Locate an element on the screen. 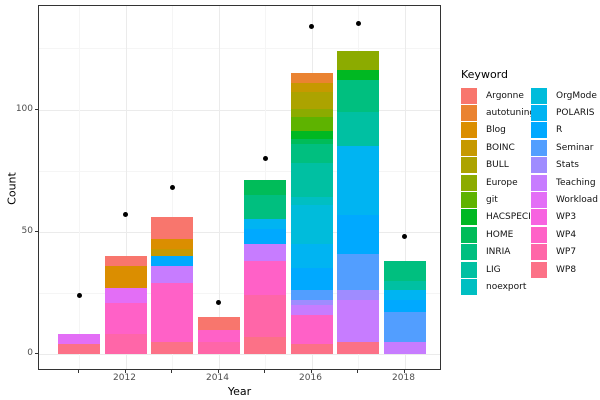 This screenshot has height=400, width=600. legend-item-Seminar: Seminar is located at coordinates (565, 147).